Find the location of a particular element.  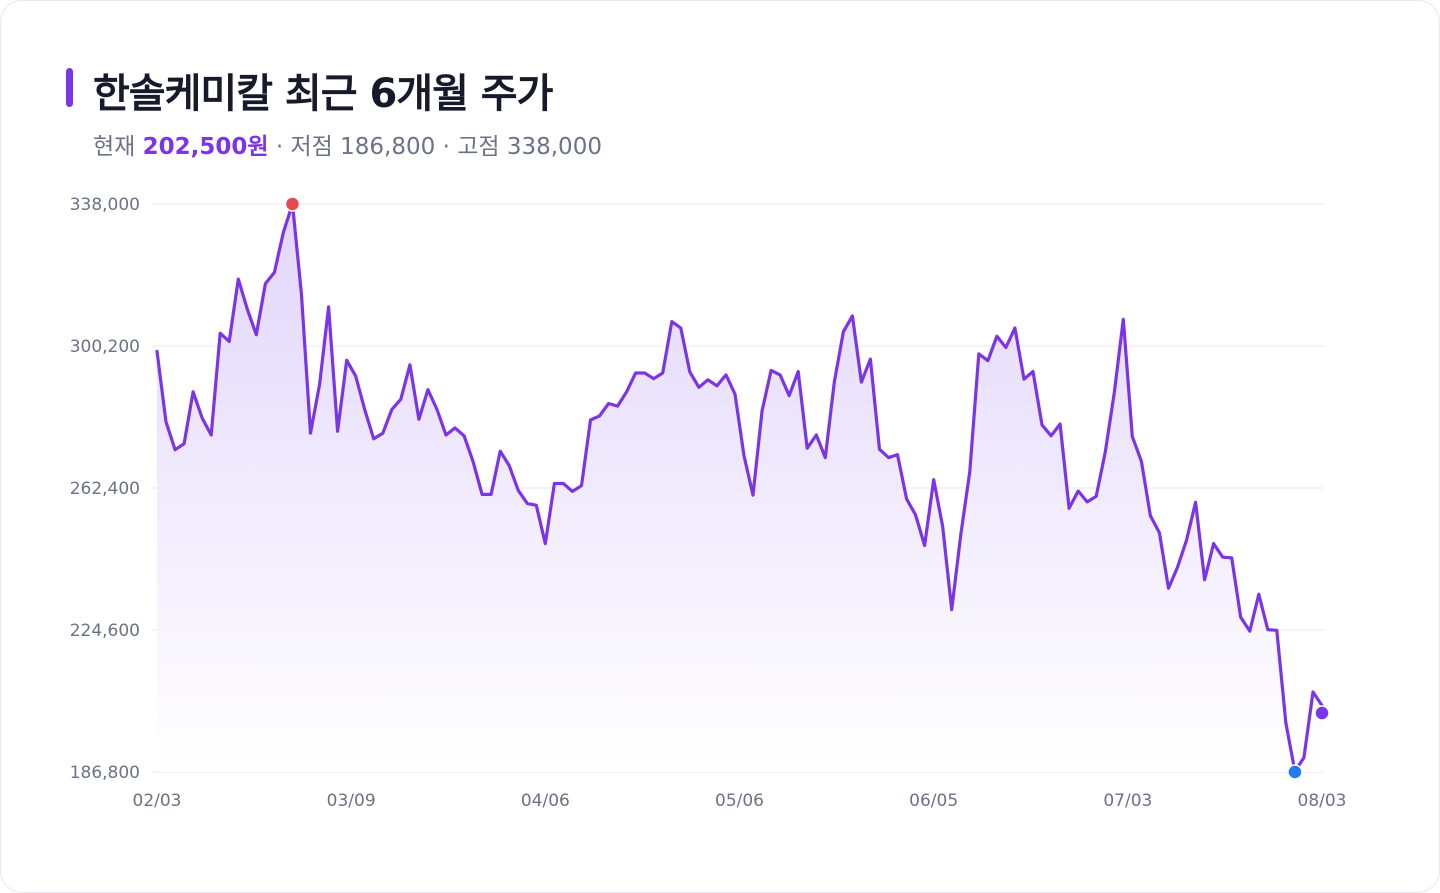

x-tick-label: 05/06 is located at coordinates (739, 801).